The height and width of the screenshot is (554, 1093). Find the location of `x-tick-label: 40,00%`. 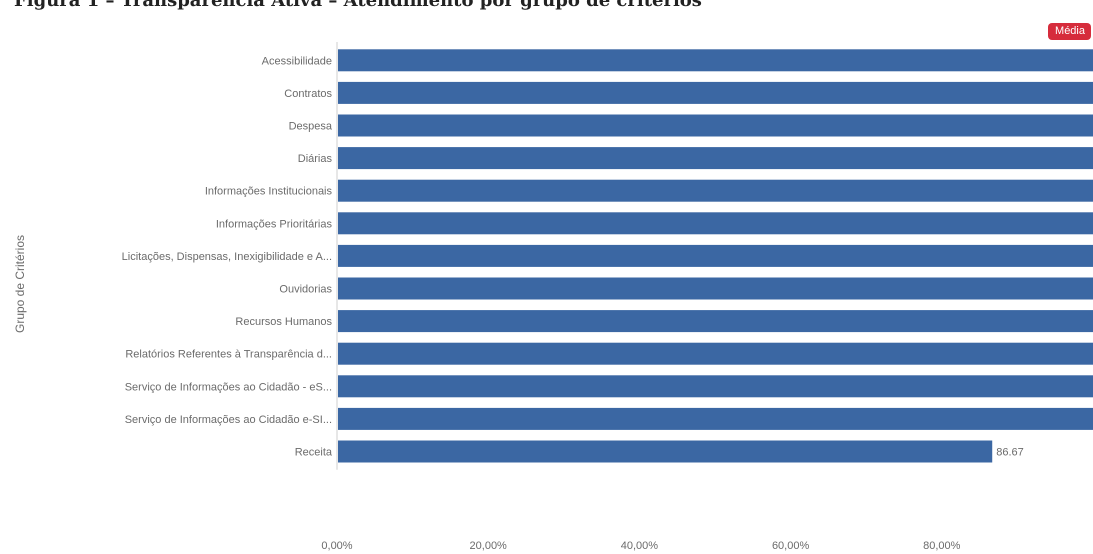

x-tick-label: 40,00% is located at coordinates (640, 546).